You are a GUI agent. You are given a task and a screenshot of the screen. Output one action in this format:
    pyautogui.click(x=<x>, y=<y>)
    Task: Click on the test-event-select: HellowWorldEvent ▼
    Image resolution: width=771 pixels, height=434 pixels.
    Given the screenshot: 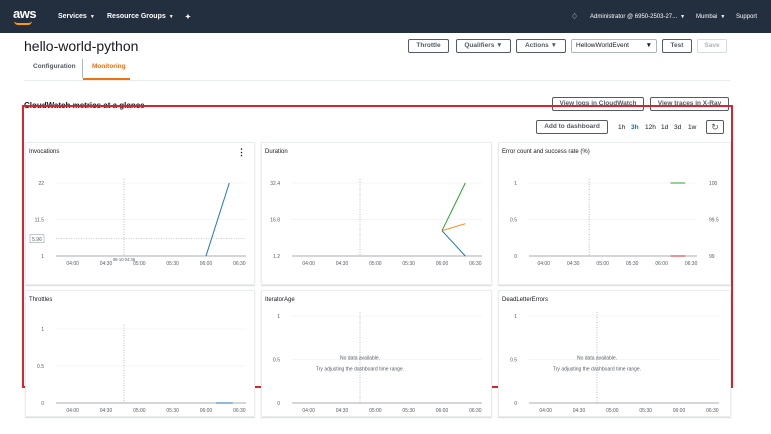 What is the action you would take?
    pyautogui.click(x=614, y=46)
    